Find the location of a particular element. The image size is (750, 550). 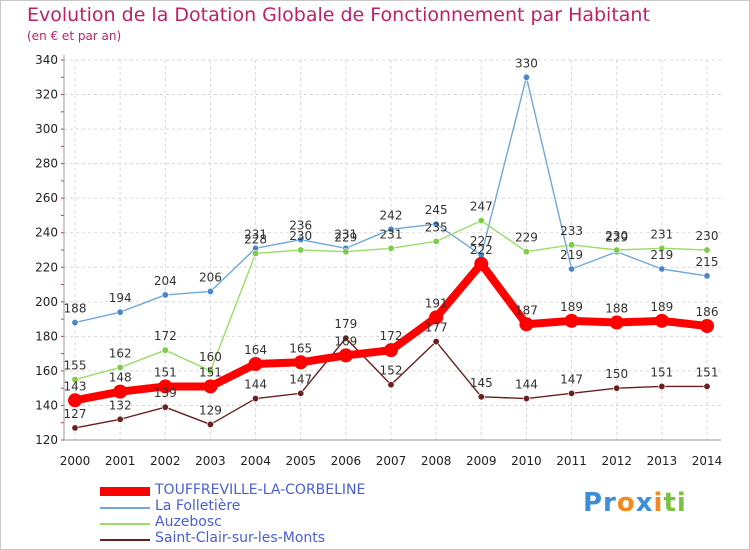

data-label: 151 is located at coordinates (165, 372).